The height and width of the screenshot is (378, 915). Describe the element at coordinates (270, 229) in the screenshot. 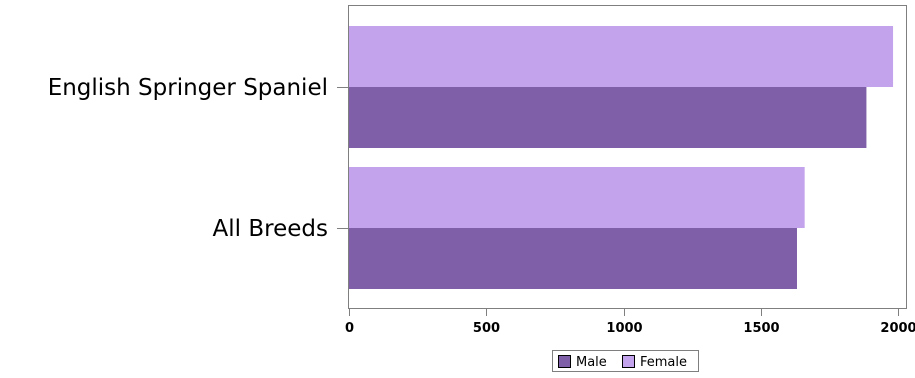

I see `y-tick-label-1: All Breeds` at that location.